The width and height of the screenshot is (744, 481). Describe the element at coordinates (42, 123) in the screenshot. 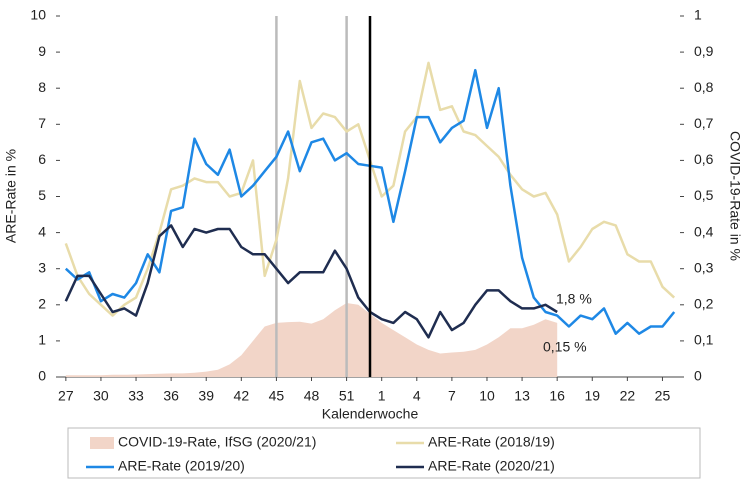

I see `y-tick-label: 7` at that location.